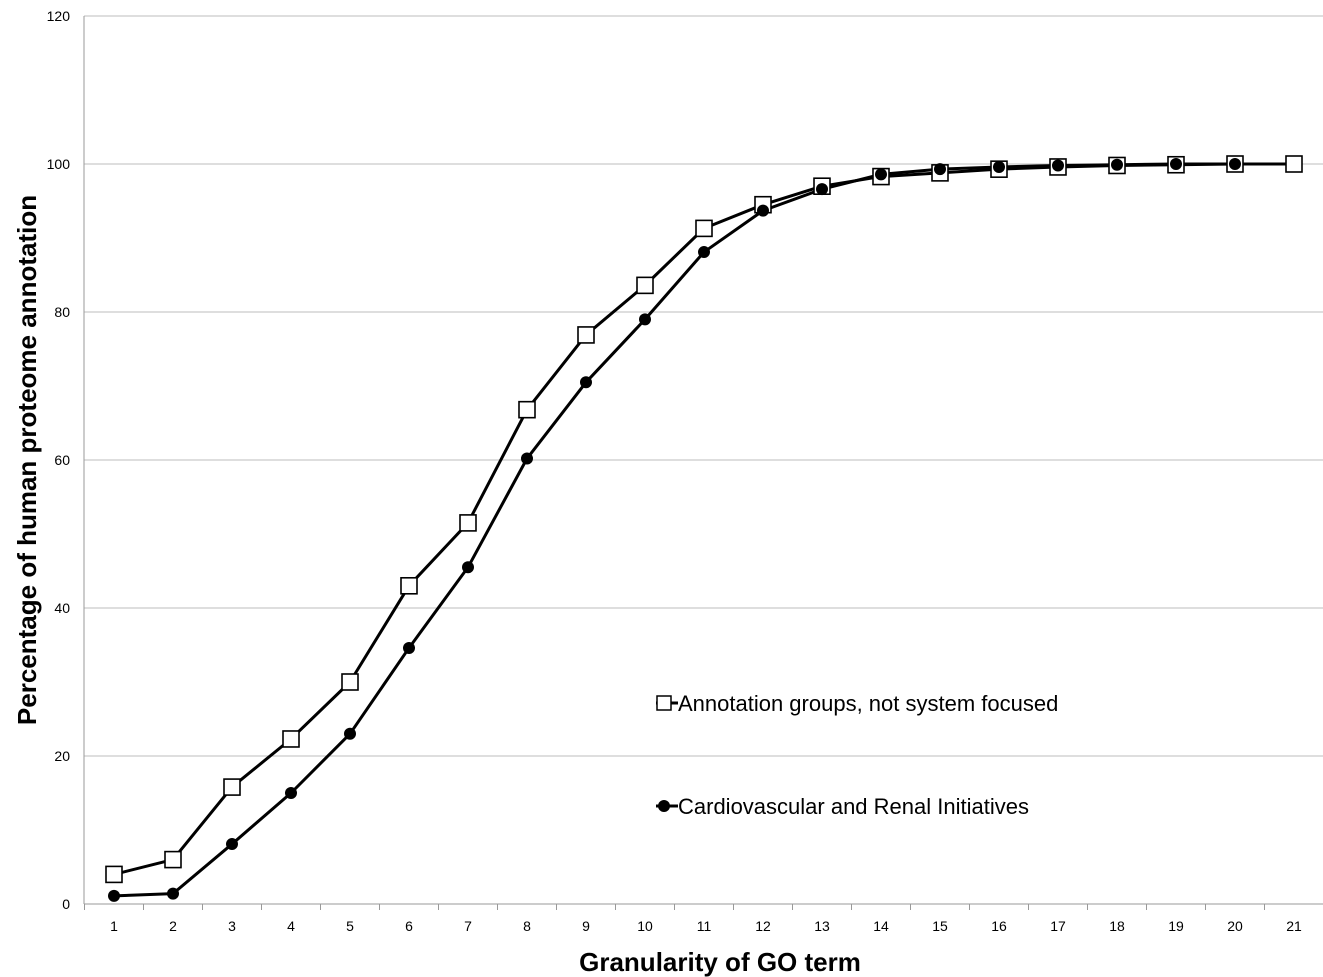  Describe the element at coordinates (763, 926) in the screenshot. I see `x-tick-label: 12` at that location.